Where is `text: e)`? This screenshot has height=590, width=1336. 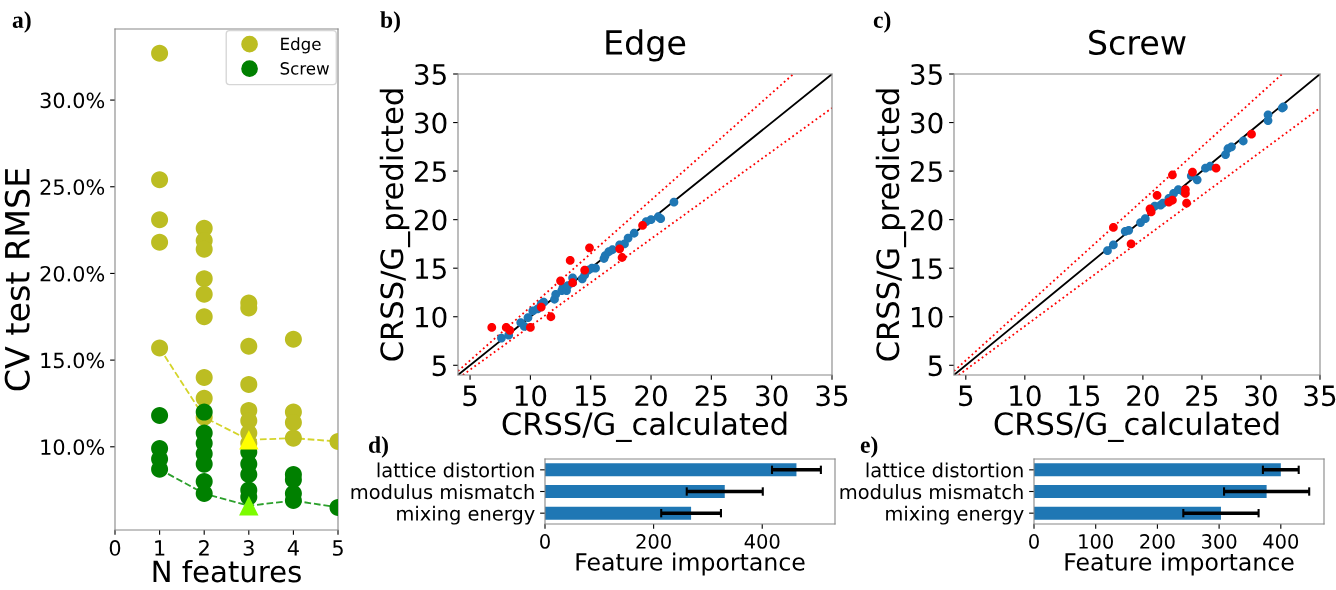 text: e) is located at coordinates (869, 447).